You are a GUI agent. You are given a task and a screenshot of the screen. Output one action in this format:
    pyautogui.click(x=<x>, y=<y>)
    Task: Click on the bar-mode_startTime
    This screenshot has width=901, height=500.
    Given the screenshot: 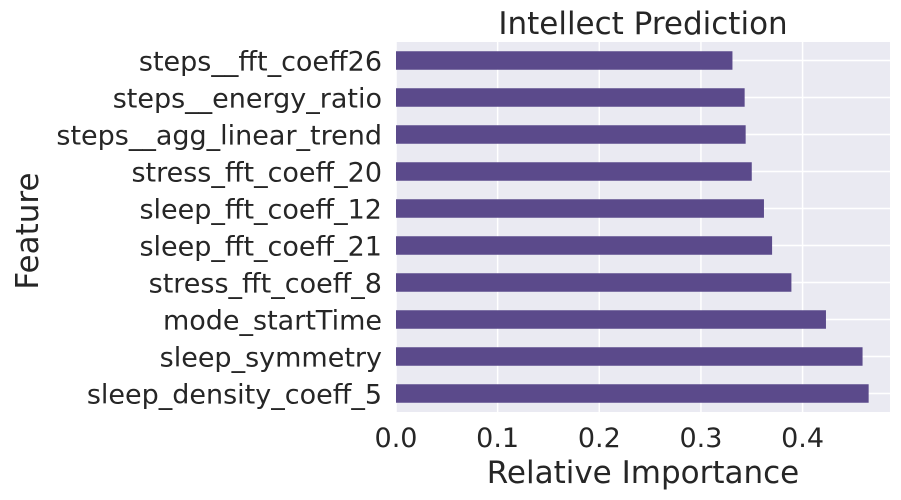 What is the action you would take?
    pyautogui.click(x=611, y=319)
    